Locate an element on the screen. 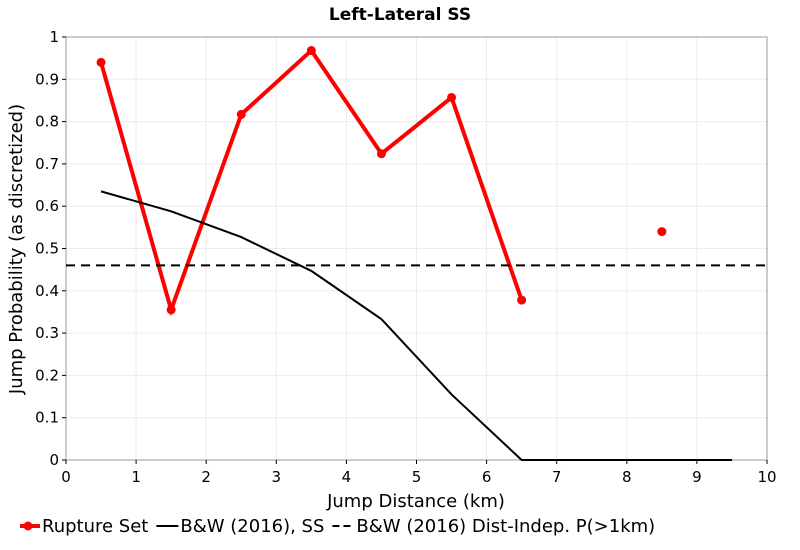 This screenshot has width=800, height=550. x-axis-ticks: 0 1 2 3 4 5 6 7 8 9 10 is located at coordinates (419, 473).